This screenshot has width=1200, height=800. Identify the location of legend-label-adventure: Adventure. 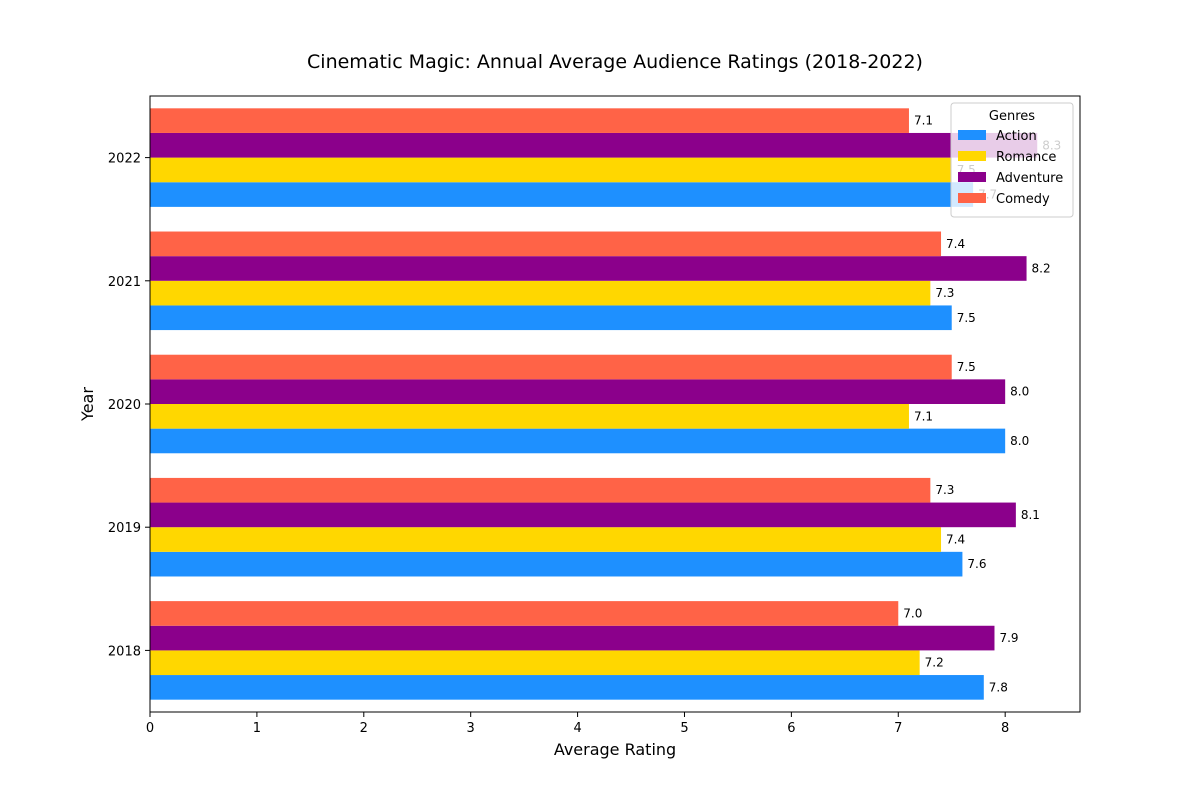
(1029, 178).